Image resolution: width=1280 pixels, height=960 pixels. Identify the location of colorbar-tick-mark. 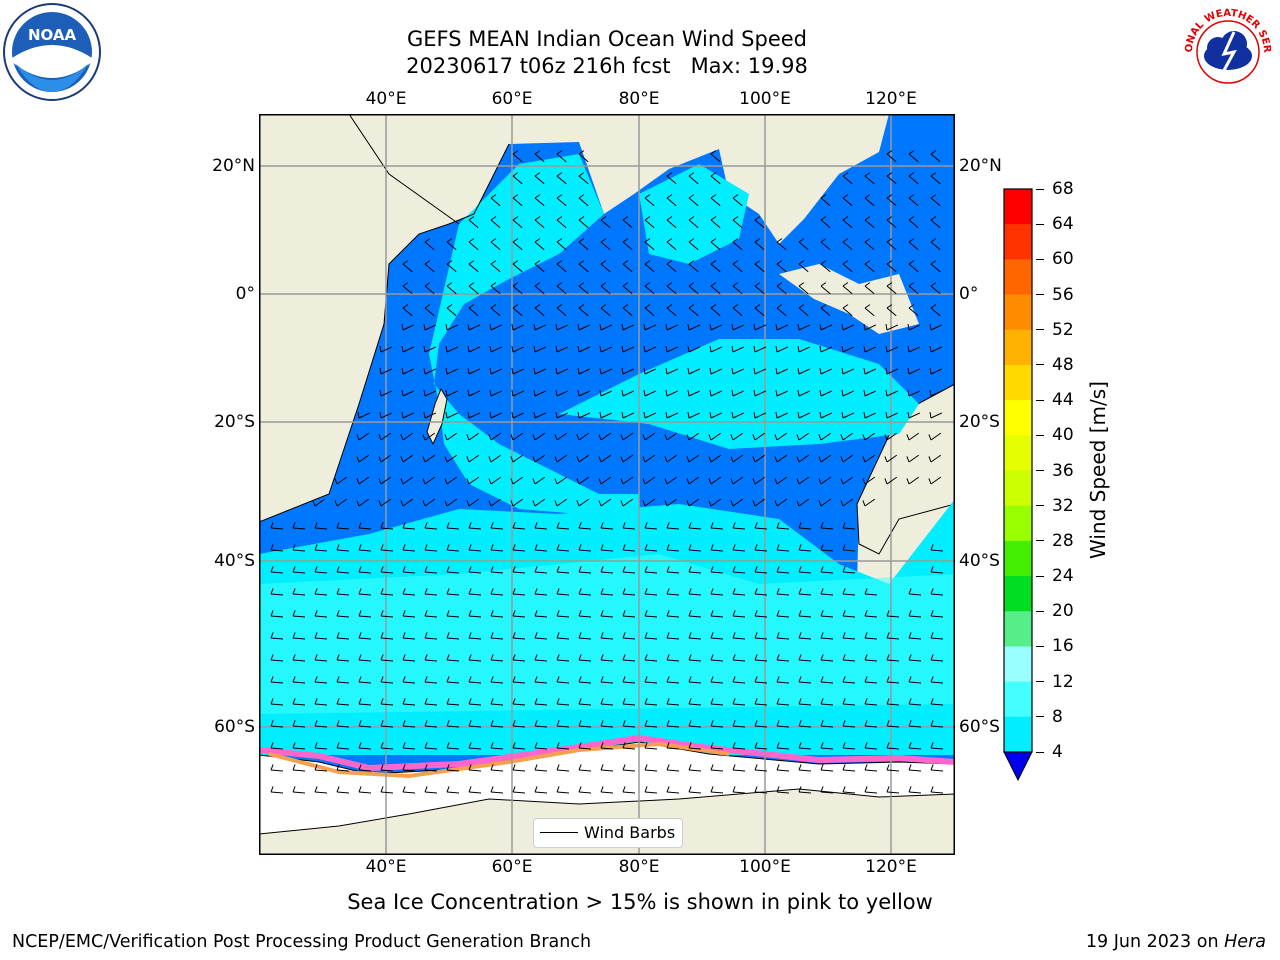
(1040, 435).